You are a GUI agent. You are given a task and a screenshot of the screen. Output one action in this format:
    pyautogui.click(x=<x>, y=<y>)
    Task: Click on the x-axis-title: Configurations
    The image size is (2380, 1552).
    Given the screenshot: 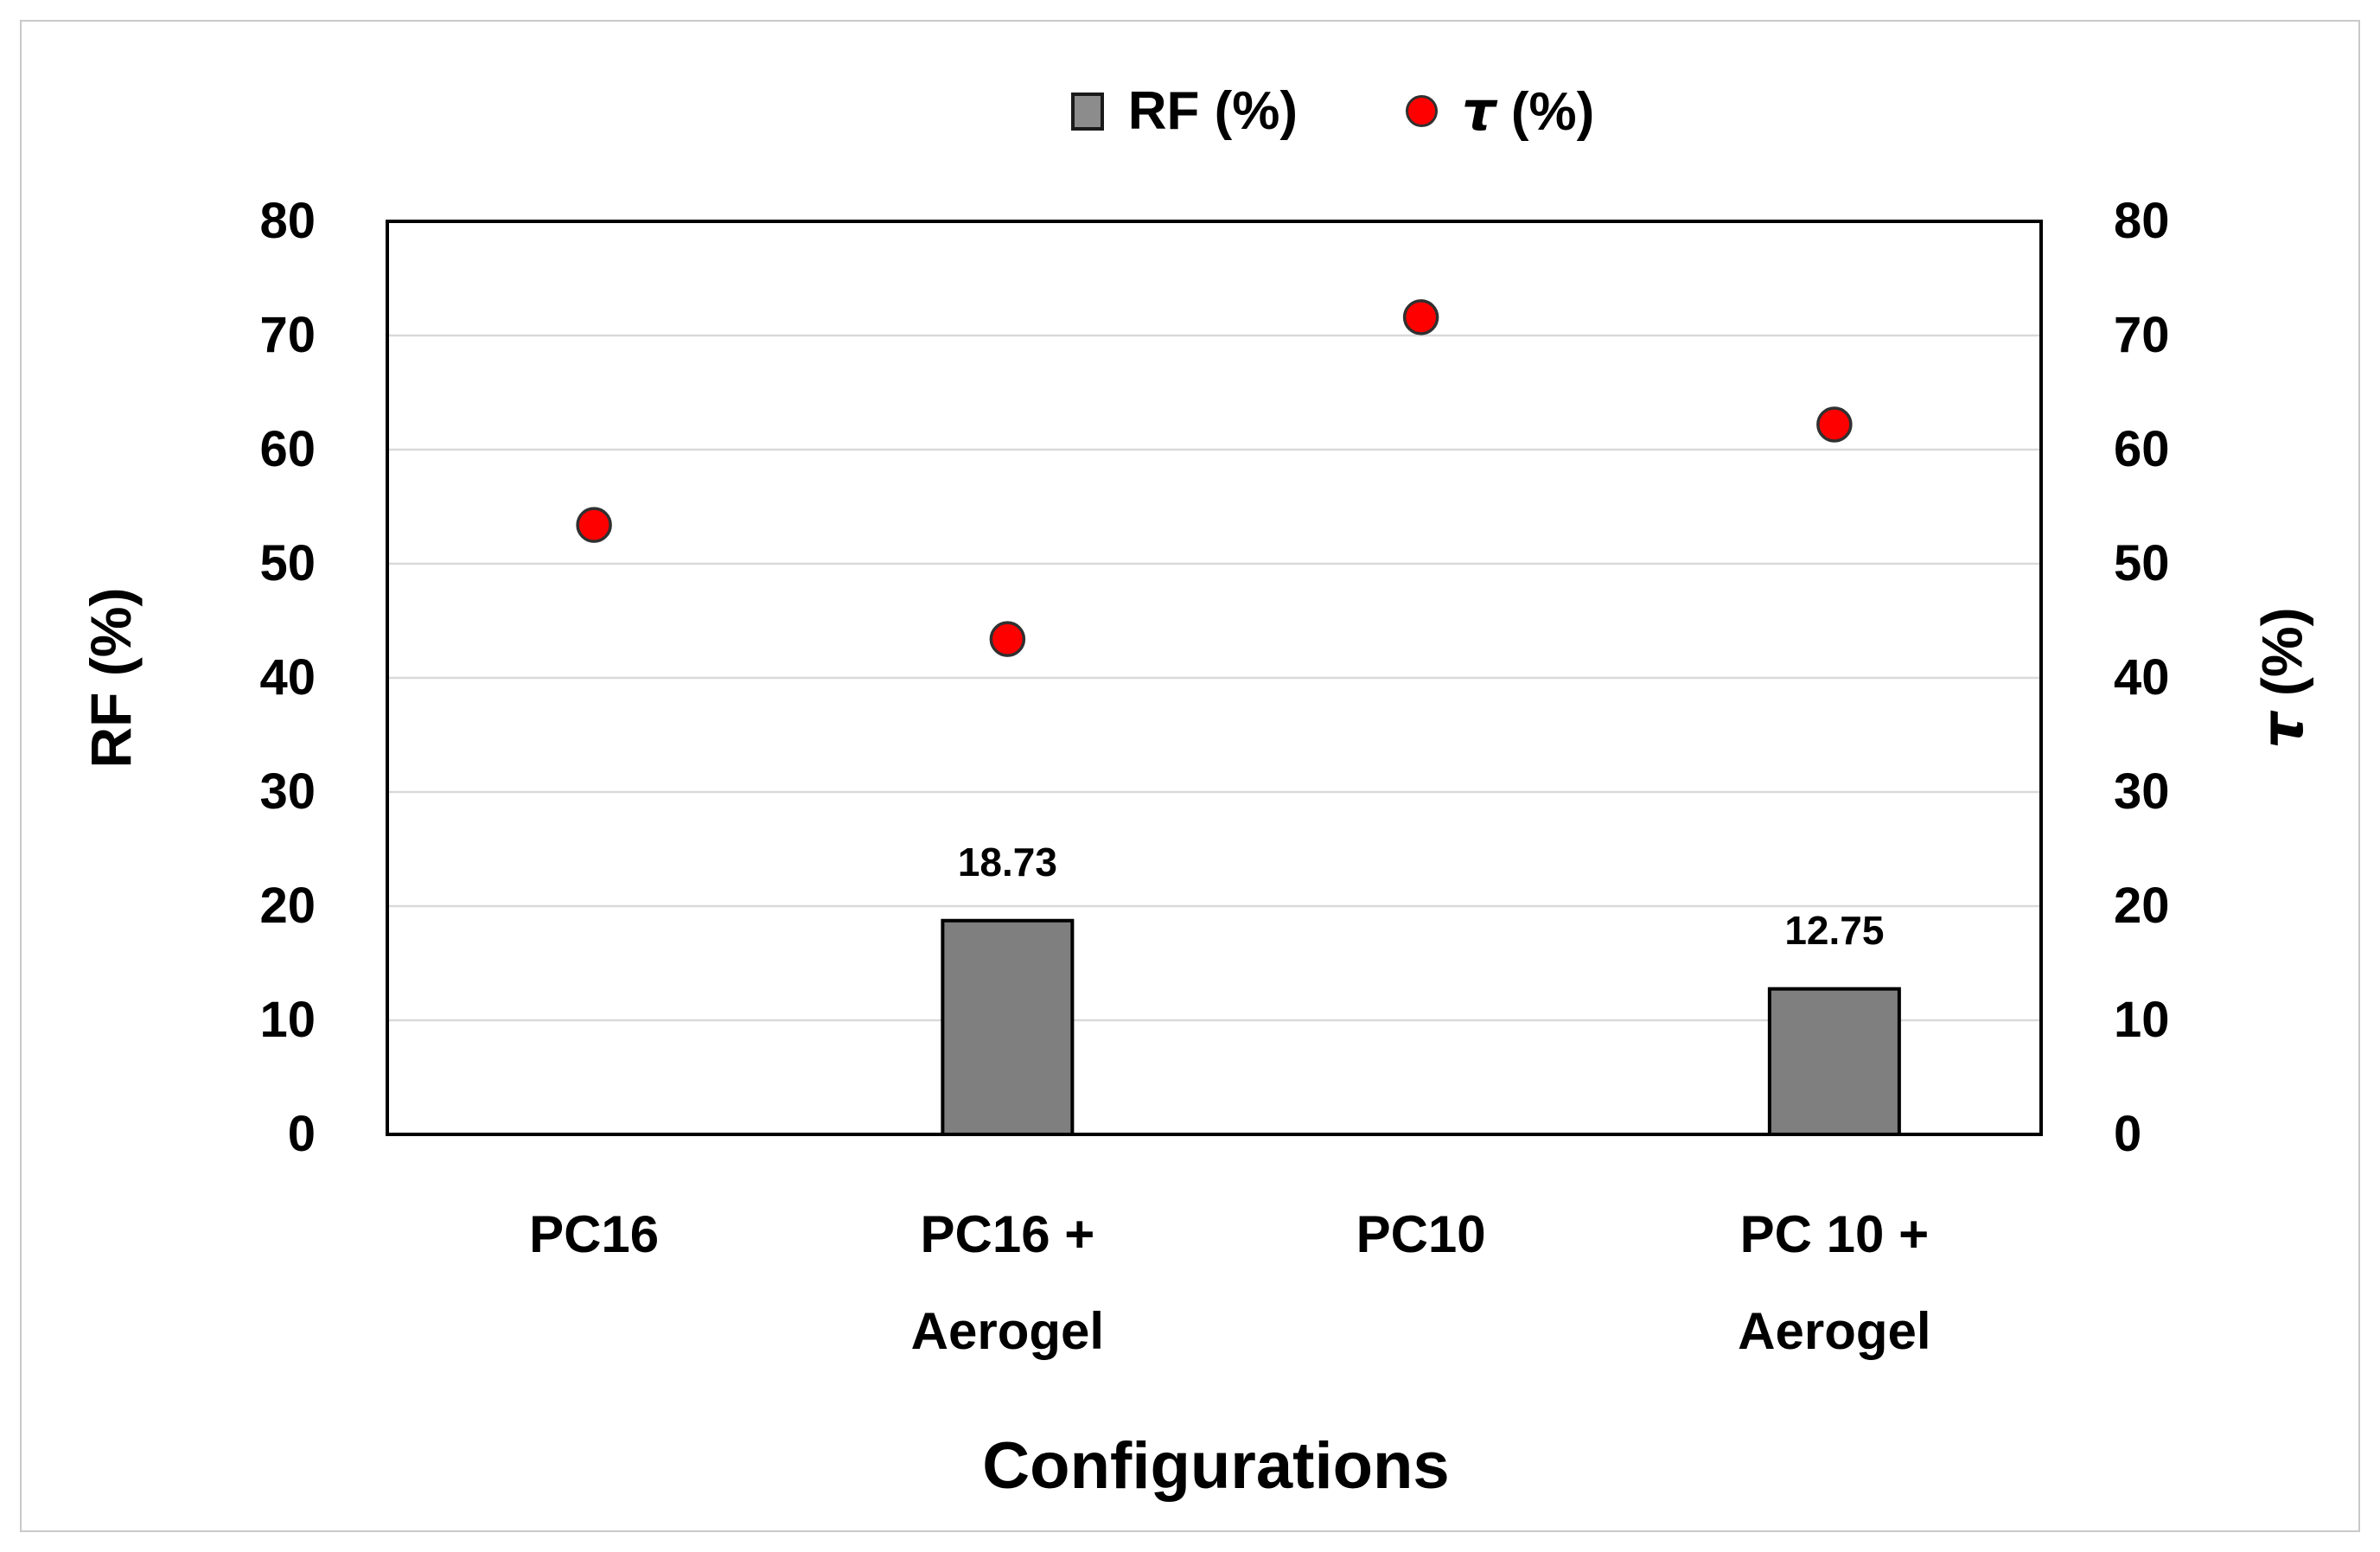 What is the action you would take?
    pyautogui.click(x=1216, y=1466)
    